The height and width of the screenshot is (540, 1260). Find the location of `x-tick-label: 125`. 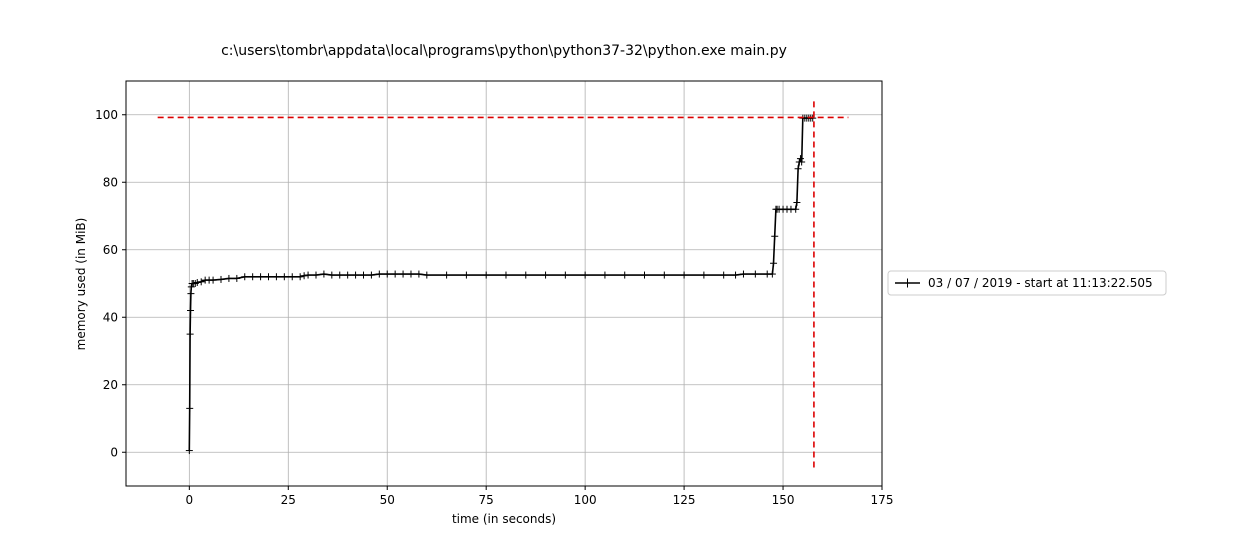

x-tick-label: 125 is located at coordinates (684, 500).